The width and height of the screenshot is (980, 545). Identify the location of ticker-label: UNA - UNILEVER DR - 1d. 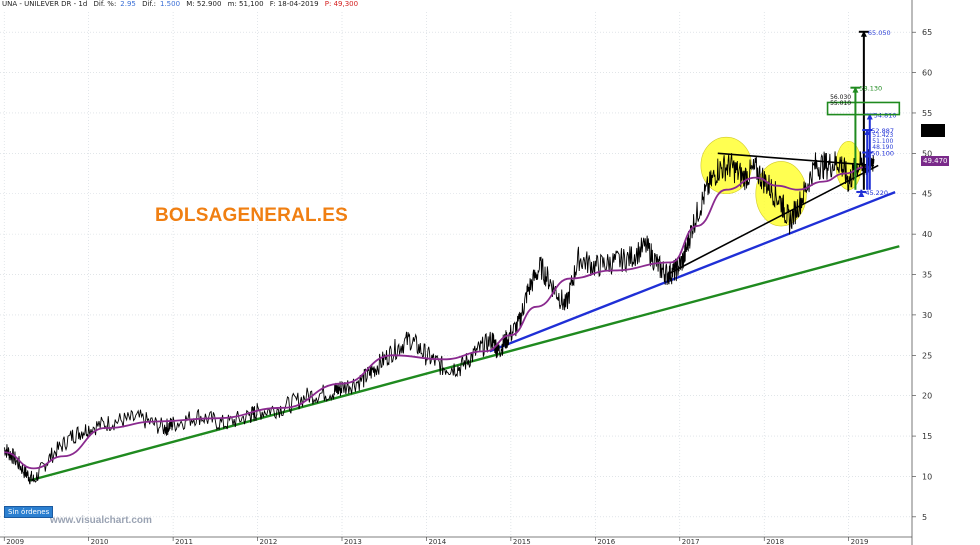
(45, 4).